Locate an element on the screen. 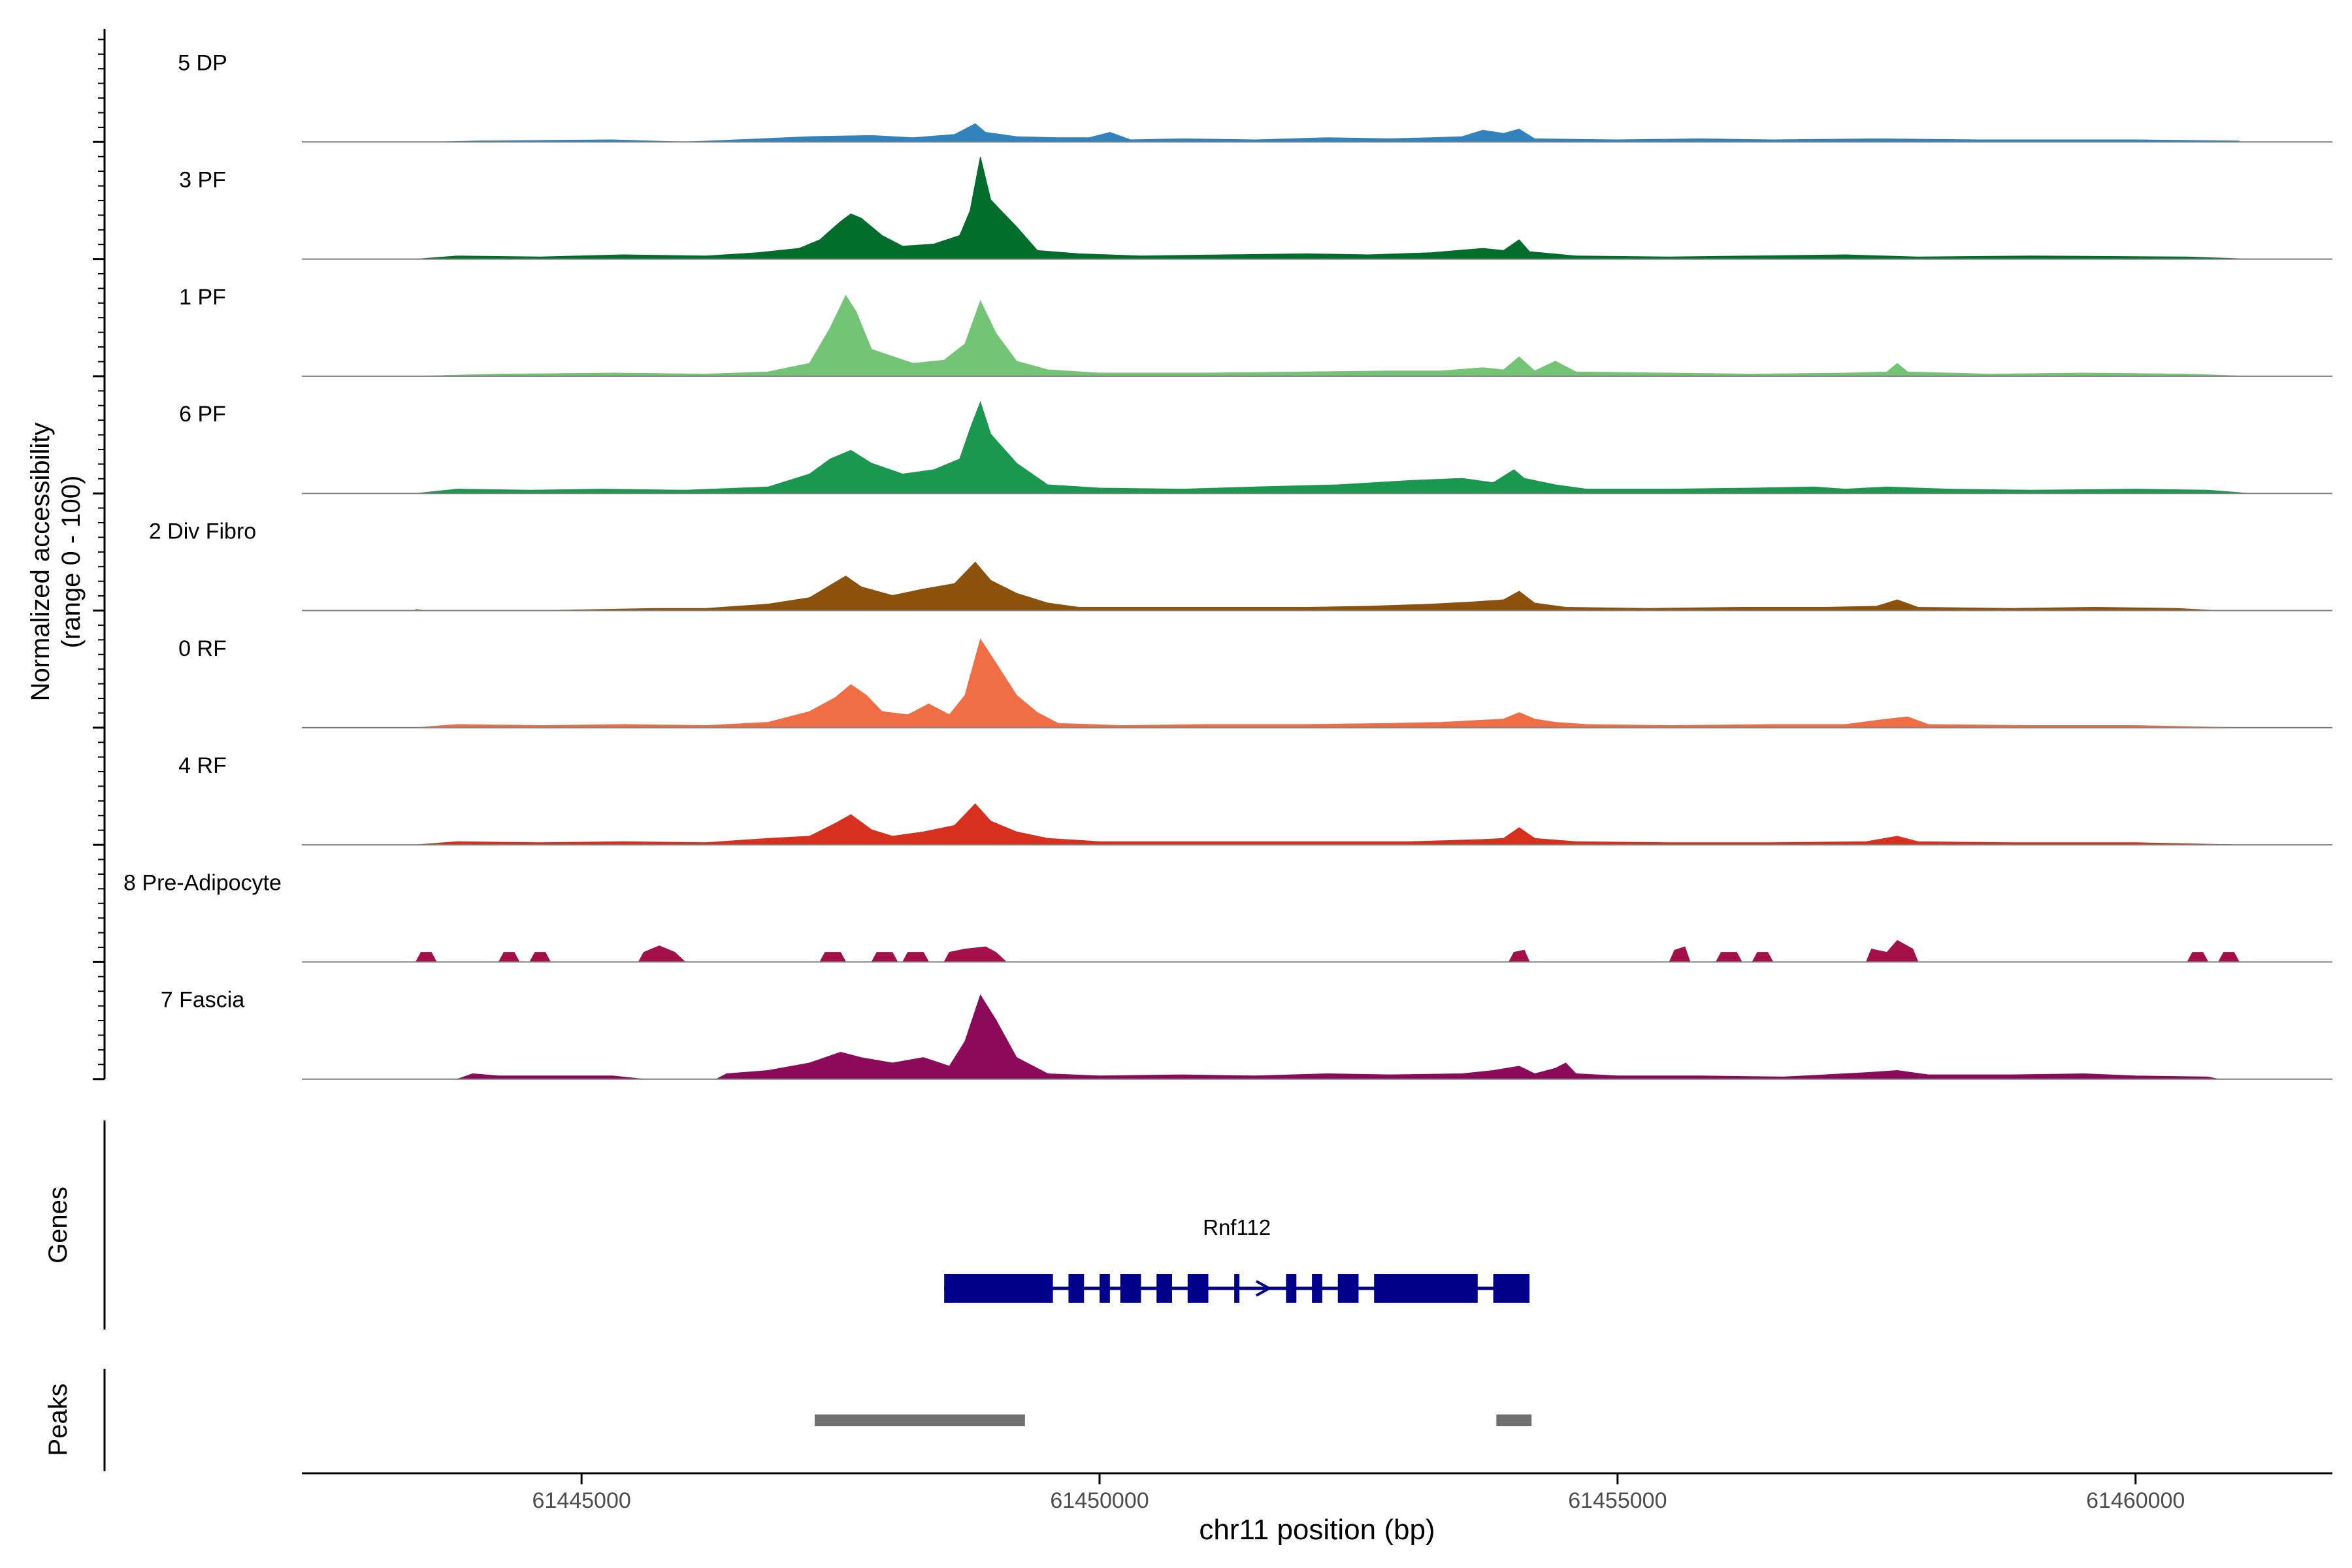 This screenshot has width=2352, height=1568. track-label: 0 RF is located at coordinates (202, 648).